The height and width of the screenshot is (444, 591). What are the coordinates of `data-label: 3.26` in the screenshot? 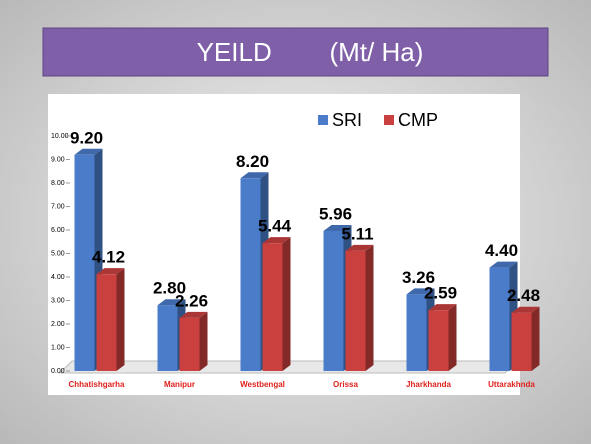 It's located at (418, 277).